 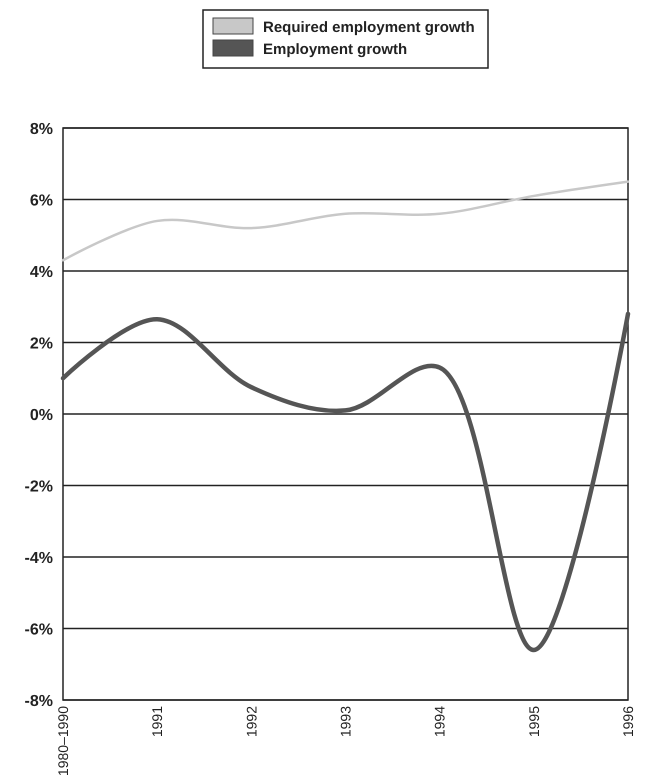 What do you see at coordinates (41, 201) in the screenshot?
I see `y-tick-label: 6%` at bounding box center [41, 201].